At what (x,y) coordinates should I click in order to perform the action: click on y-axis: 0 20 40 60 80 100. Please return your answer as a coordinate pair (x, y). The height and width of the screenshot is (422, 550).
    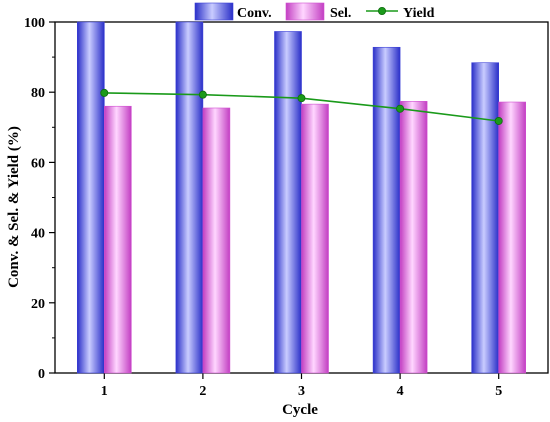
    Looking at the image, I should click on (39, 199).